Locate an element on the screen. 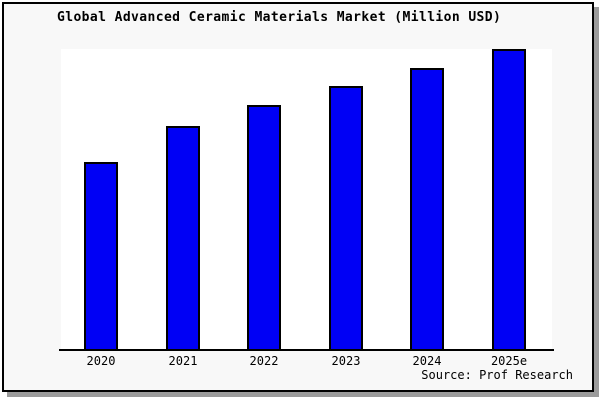 The height and width of the screenshot is (400, 600). bar-2023 is located at coordinates (346, 218).